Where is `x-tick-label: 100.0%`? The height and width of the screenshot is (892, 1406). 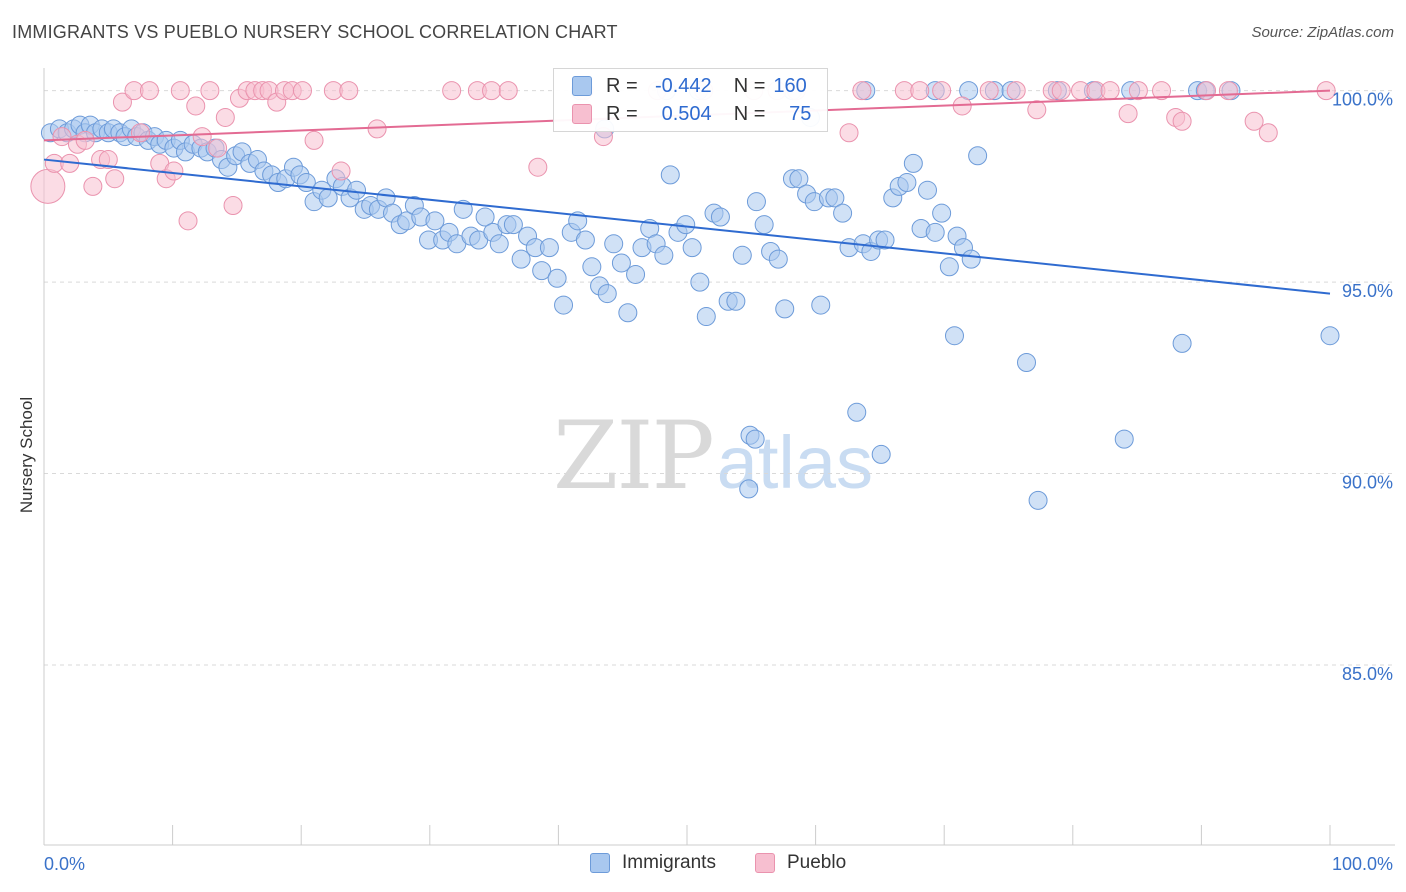
x-tick-label: 100.0% is located at coordinates (1362, 864).